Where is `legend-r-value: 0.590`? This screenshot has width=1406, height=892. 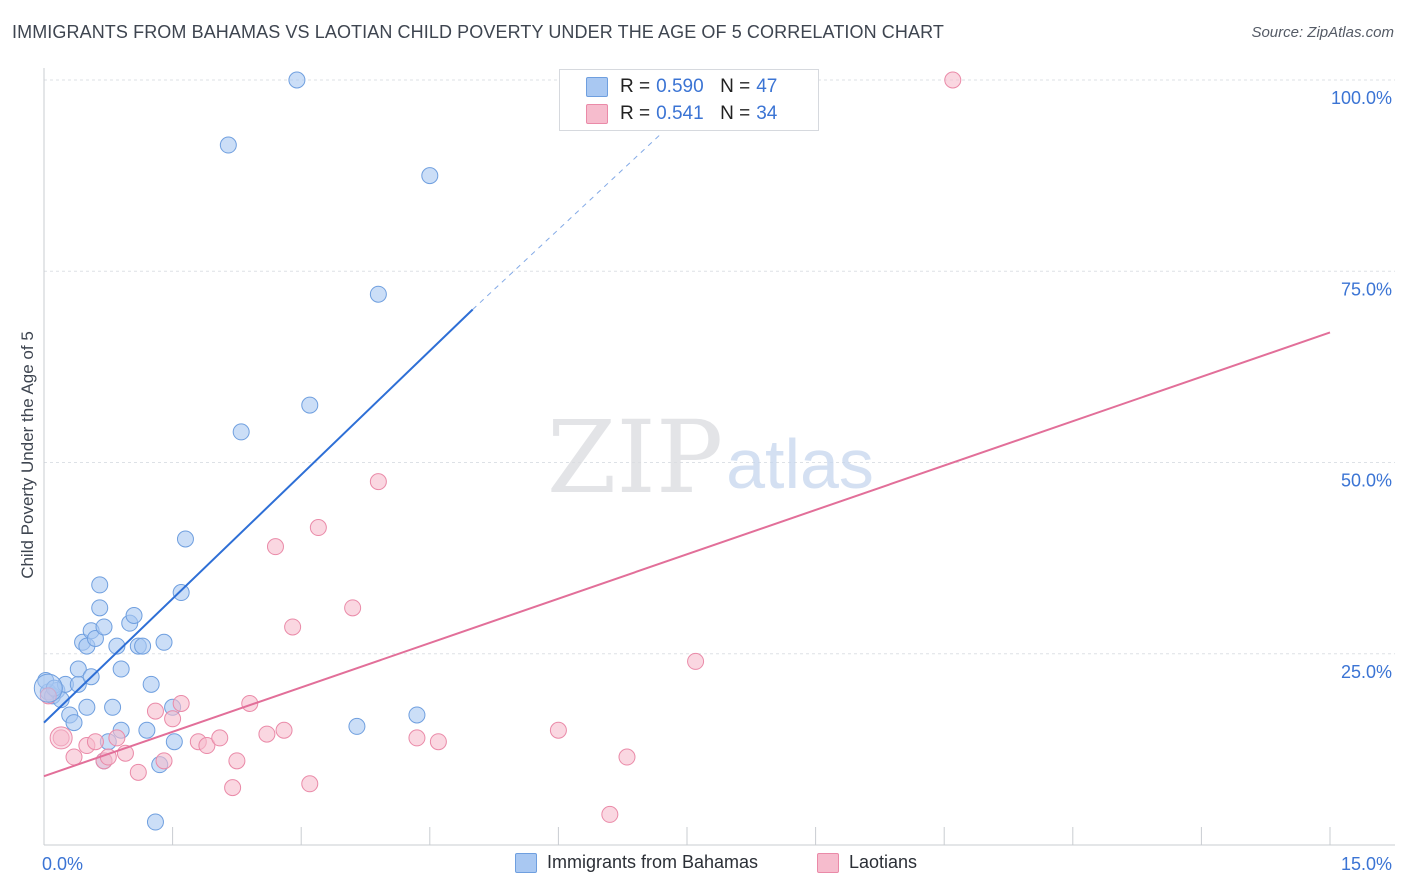 legend-r-value: 0.590 is located at coordinates (680, 86).